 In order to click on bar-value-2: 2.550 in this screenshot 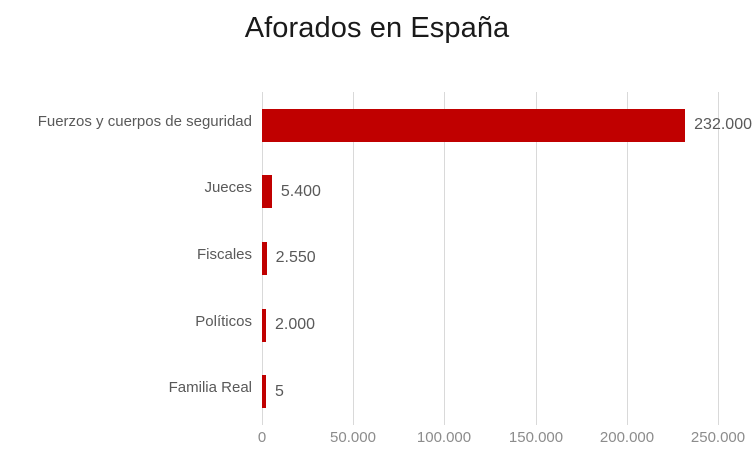, I will do `click(295, 258)`.